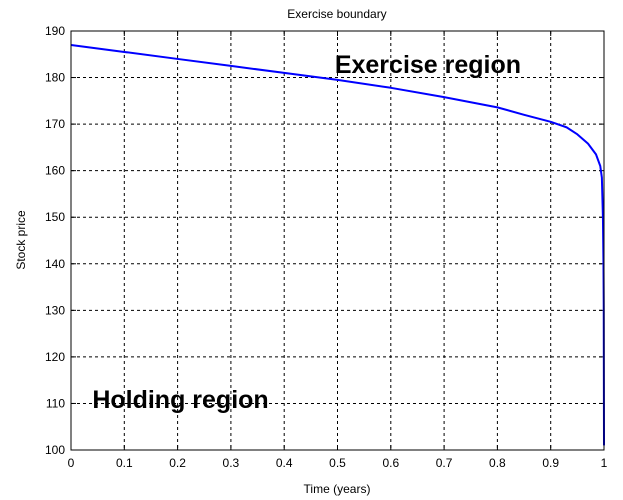 This screenshot has width=623, height=500. Describe the element at coordinates (55, 264) in the screenshot. I see `y-tick-label: 140` at that location.